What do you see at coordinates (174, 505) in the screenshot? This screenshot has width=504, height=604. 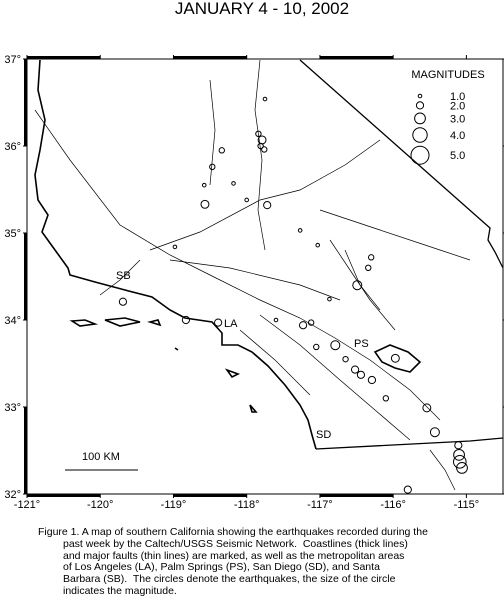 I see `x-tick-label: -119°` at bounding box center [174, 505].